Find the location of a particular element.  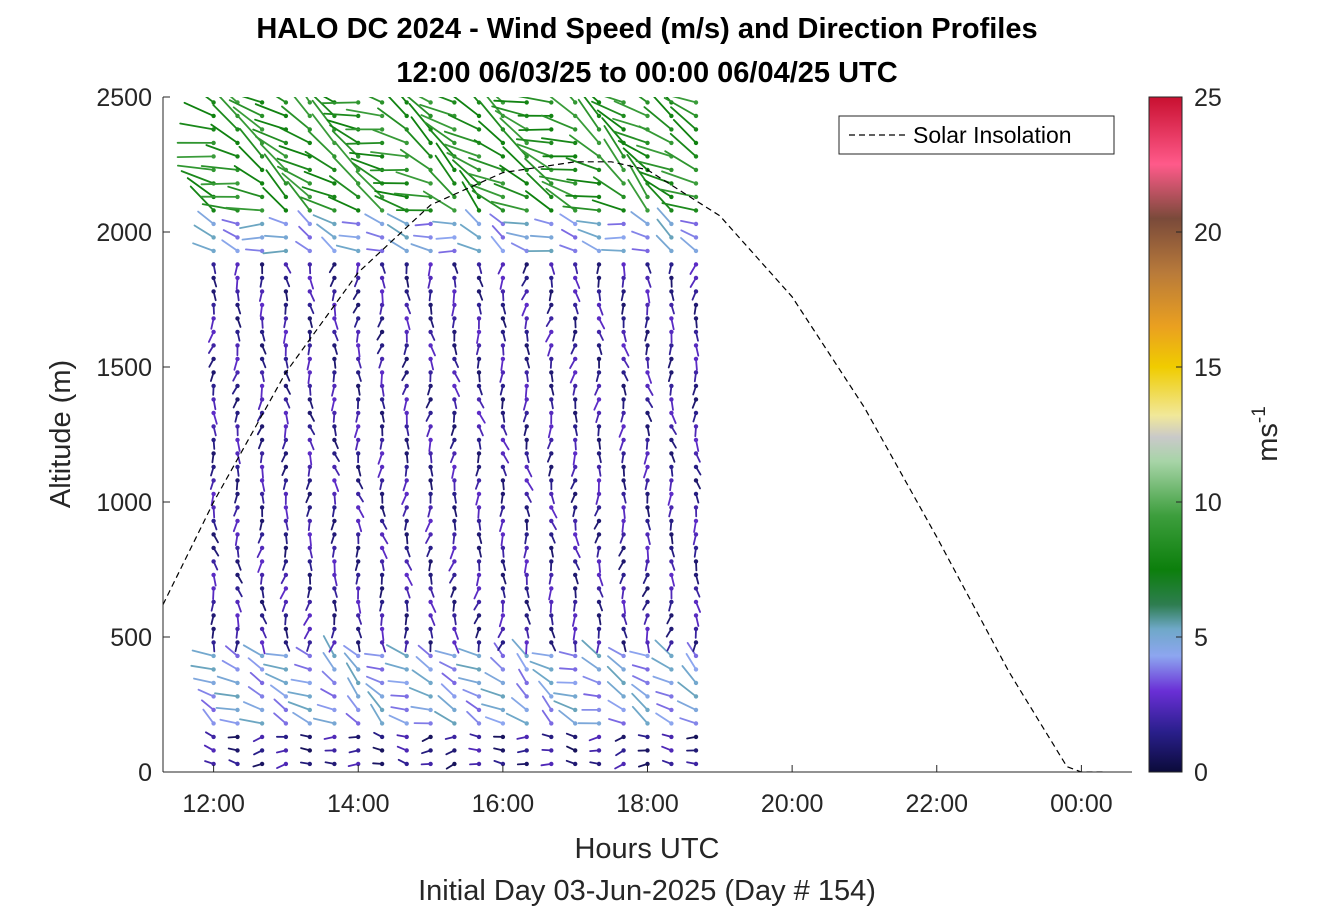

x-tick-label: 20:00 is located at coordinates (792, 804).